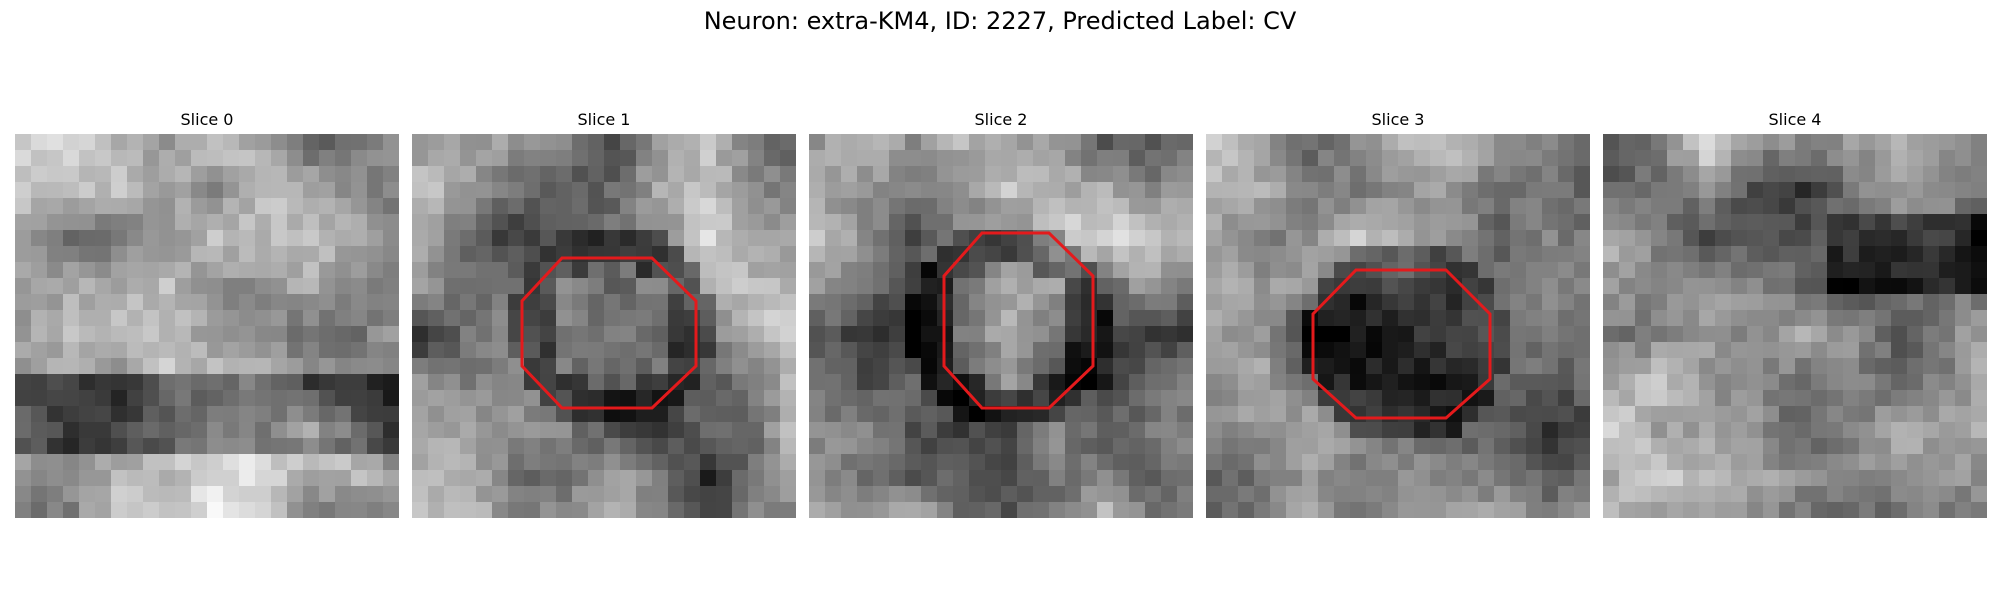 The width and height of the screenshot is (2000, 600). I want to click on slice-0-pixel-grid, so click(207, 326).